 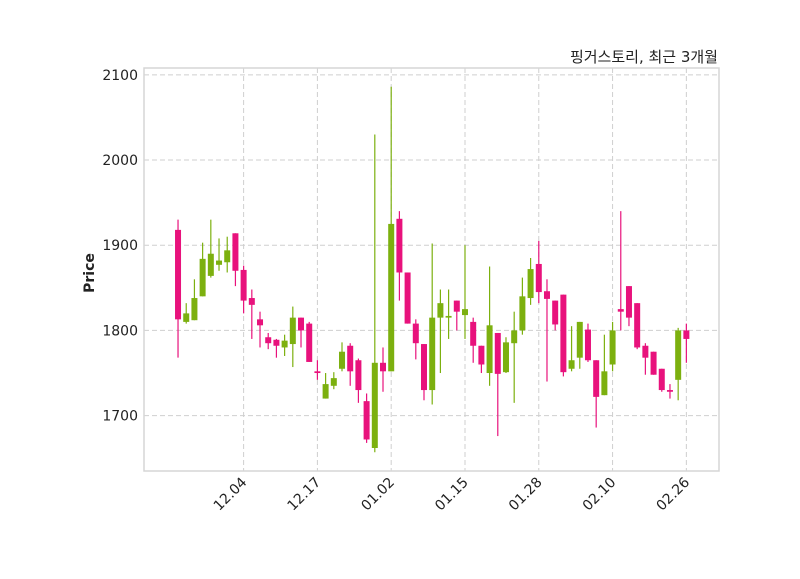 What do you see at coordinates (378, 495) in the screenshot?
I see `x-tick-label: 01.02` at bounding box center [378, 495].